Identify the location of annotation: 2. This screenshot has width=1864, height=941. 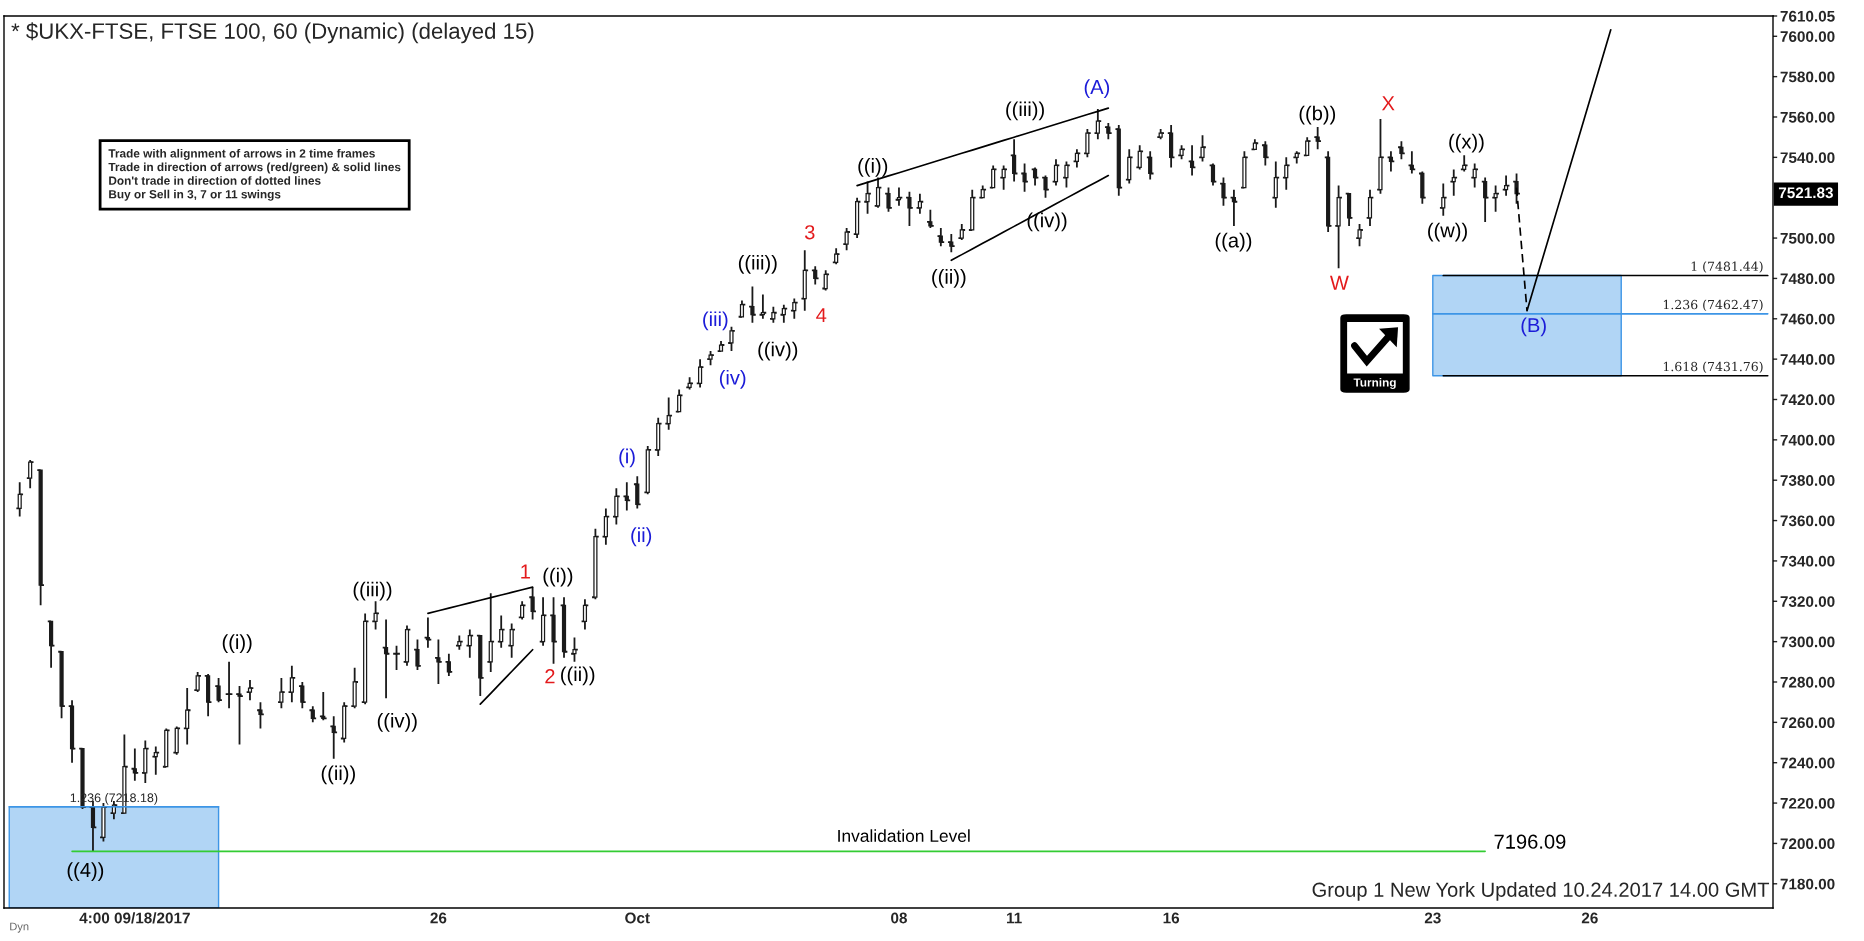
(550, 676).